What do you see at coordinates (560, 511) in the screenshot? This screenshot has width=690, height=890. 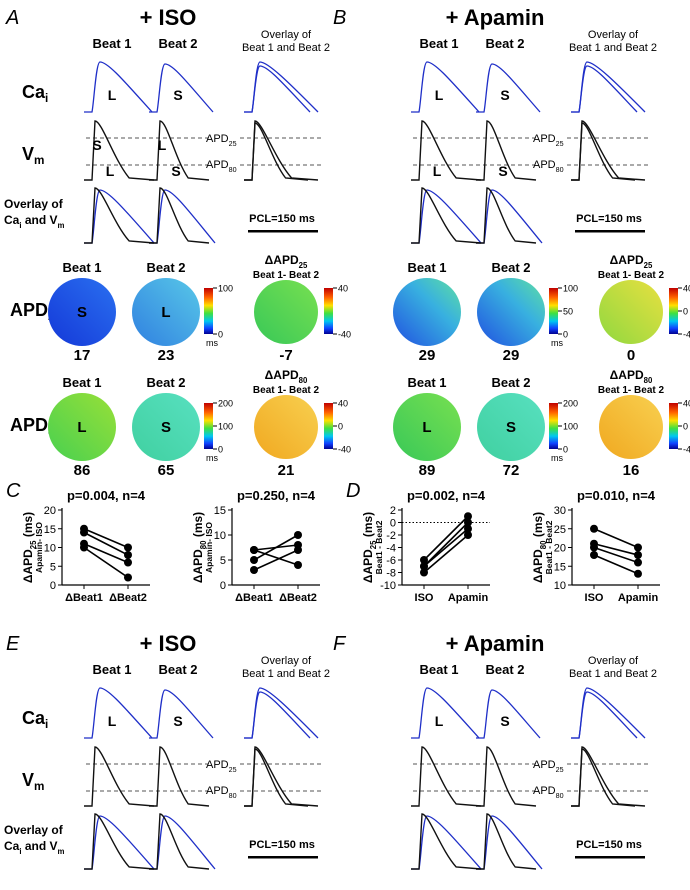 I see `y-tick-label: 30` at bounding box center [560, 511].